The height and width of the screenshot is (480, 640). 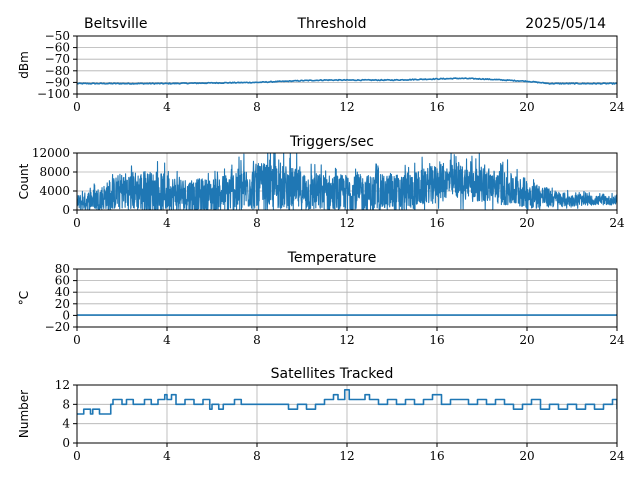 What do you see at coordinates (347, 81) in the screenshot?
I see `series-line-threshold` at bounding box center [347, 81].